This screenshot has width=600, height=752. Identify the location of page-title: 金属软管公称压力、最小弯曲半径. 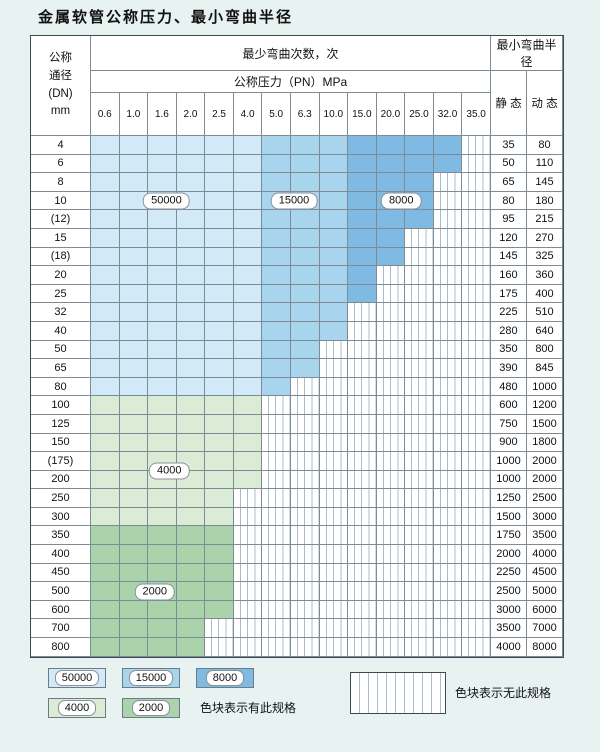
(166, 17).